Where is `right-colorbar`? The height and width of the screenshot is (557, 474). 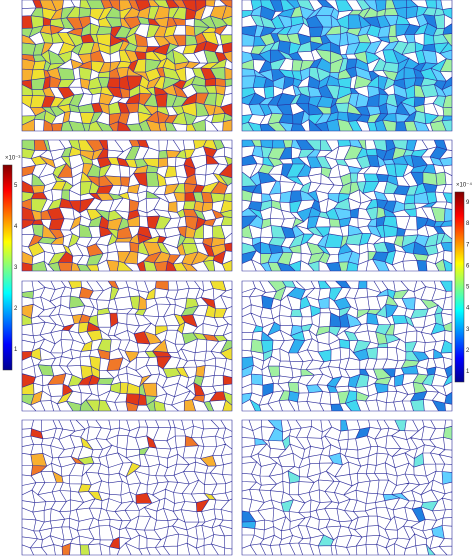 right-colorbar is located at coordinates (459, 287).